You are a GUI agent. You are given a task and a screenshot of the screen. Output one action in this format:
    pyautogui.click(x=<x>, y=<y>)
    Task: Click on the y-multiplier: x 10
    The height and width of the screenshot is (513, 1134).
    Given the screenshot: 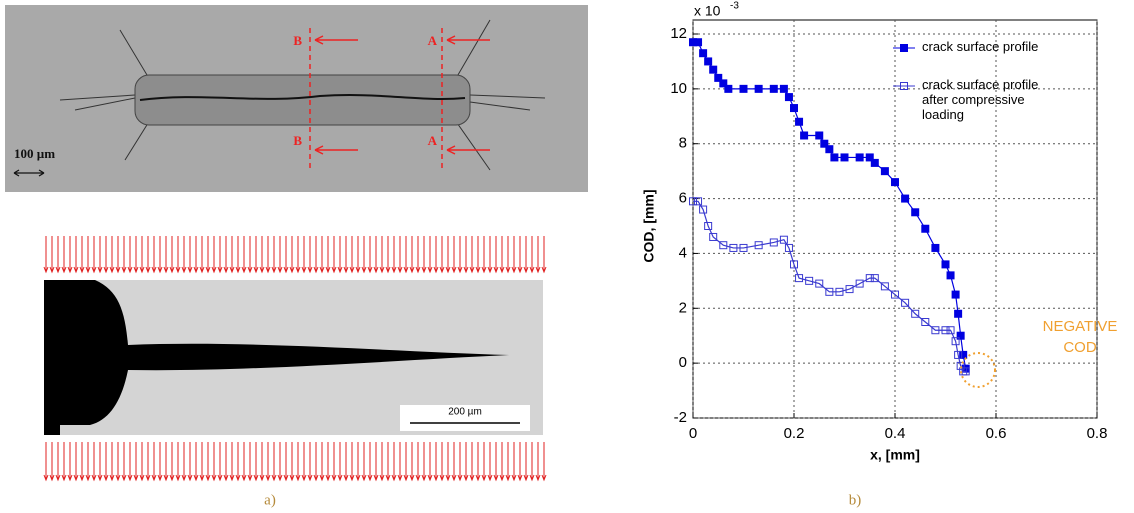 What is the action you would take?
    pyautogui.click(x=707, y=11)
    